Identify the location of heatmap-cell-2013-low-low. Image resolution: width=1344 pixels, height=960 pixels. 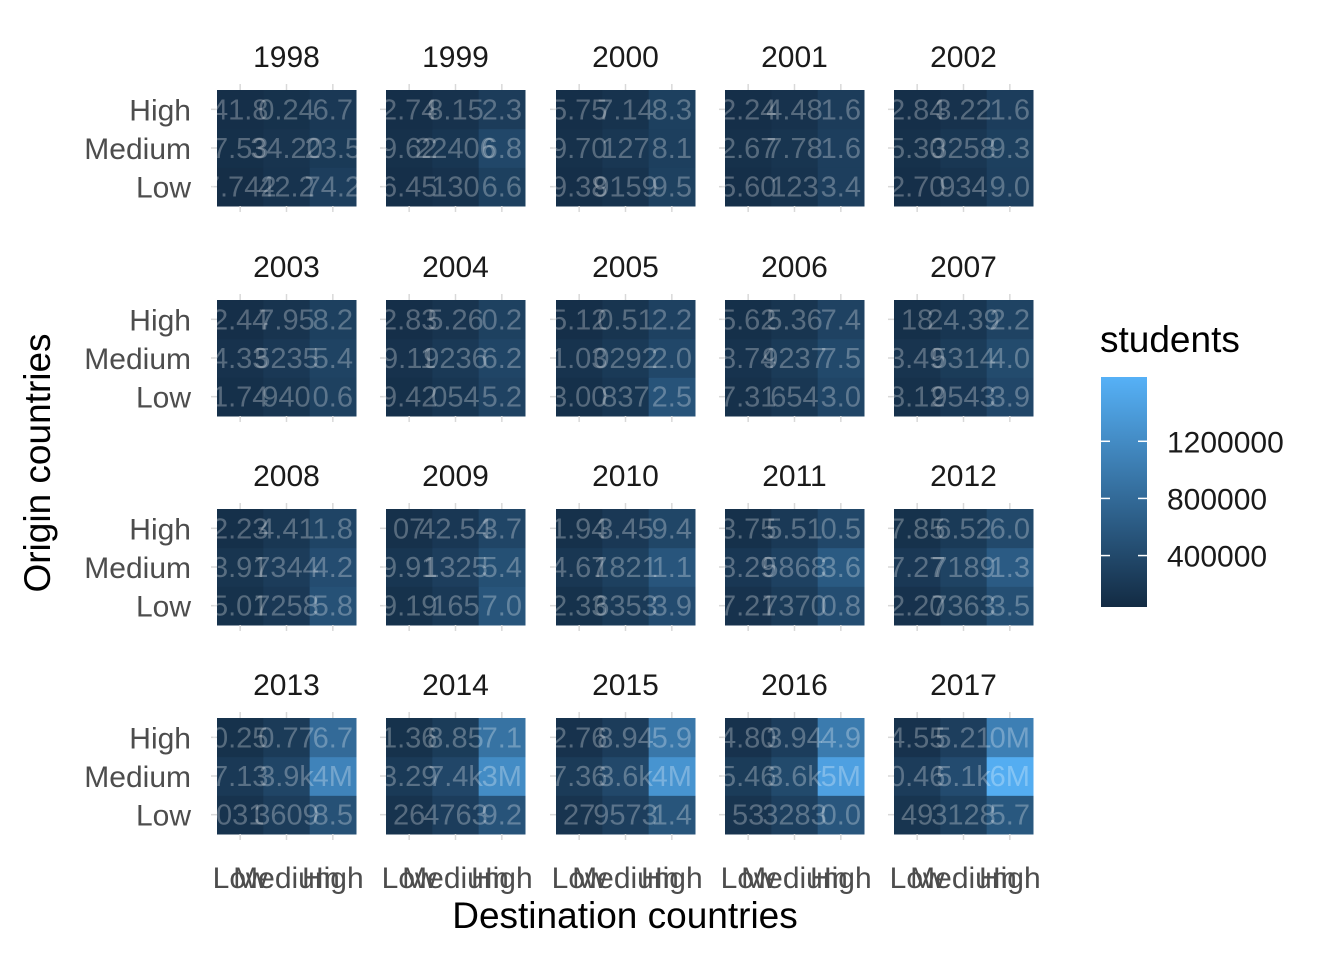
(240, 815).